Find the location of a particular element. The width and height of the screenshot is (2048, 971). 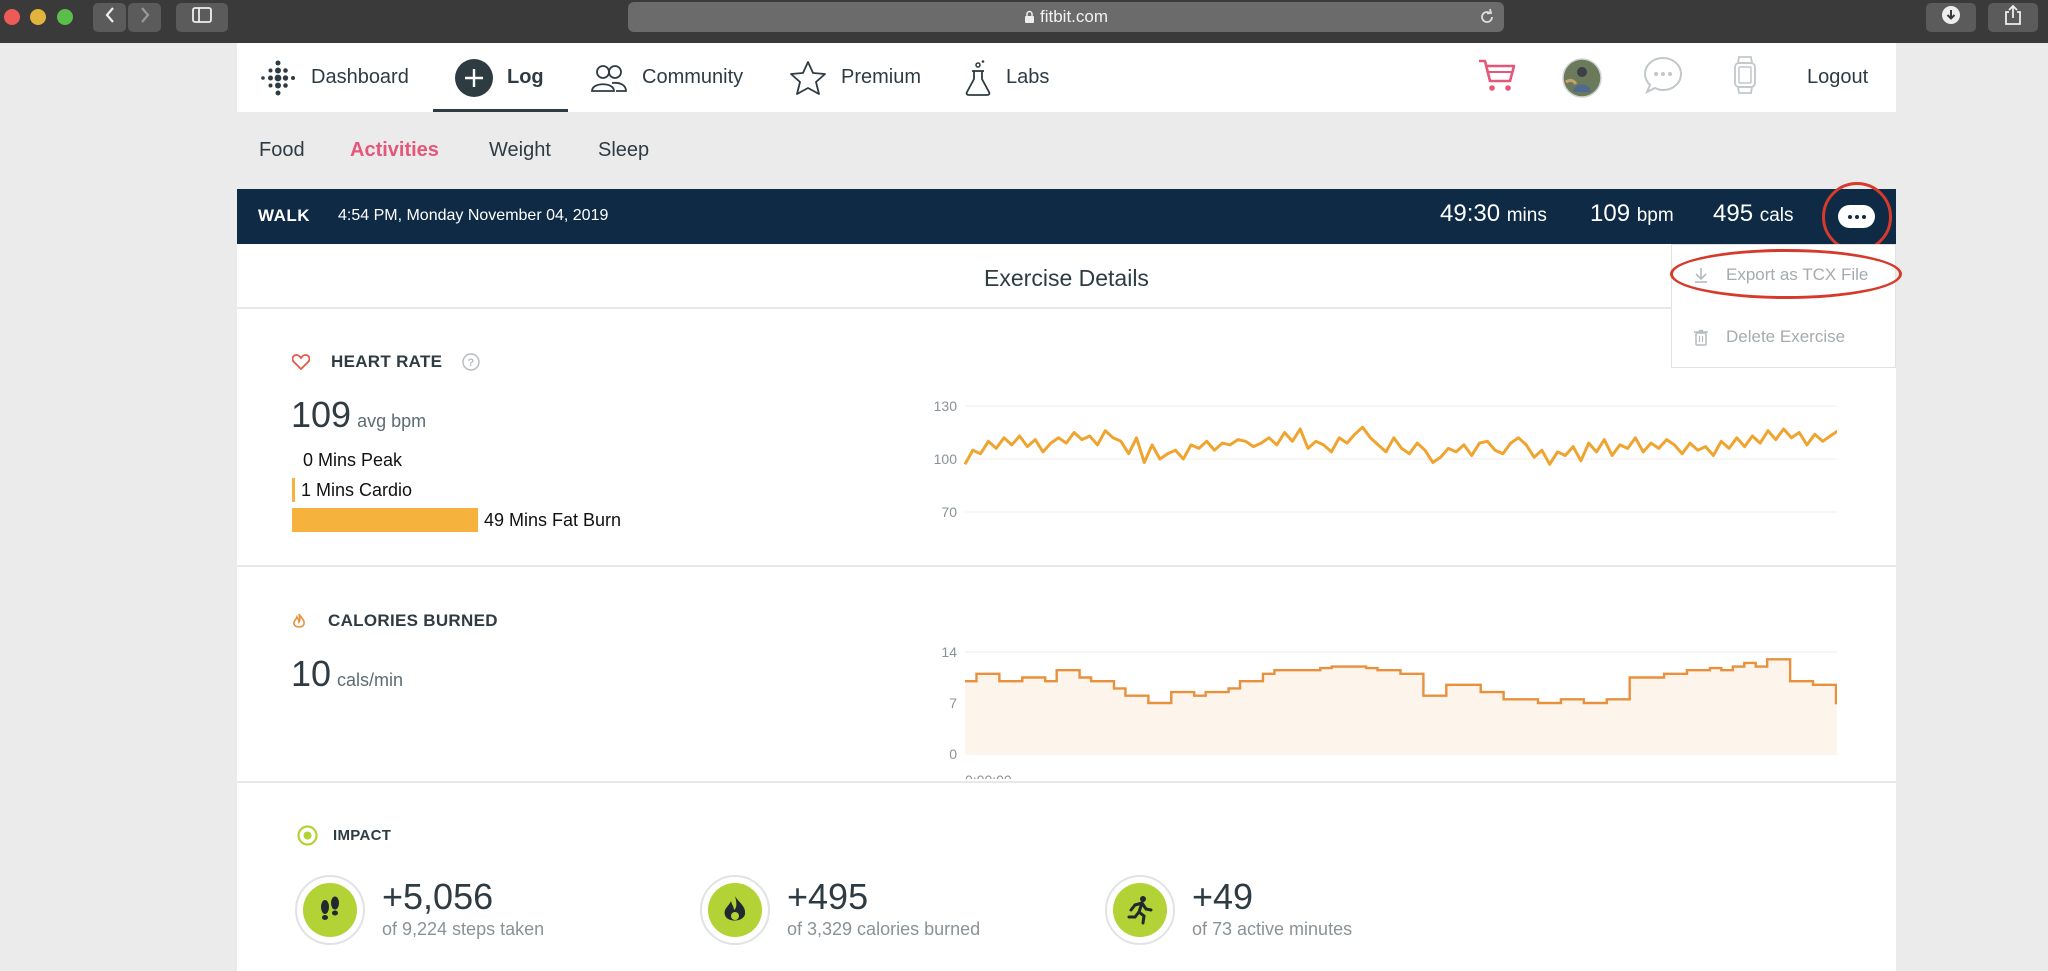

cals-unit: cals is located at coordinates (1776, 215).